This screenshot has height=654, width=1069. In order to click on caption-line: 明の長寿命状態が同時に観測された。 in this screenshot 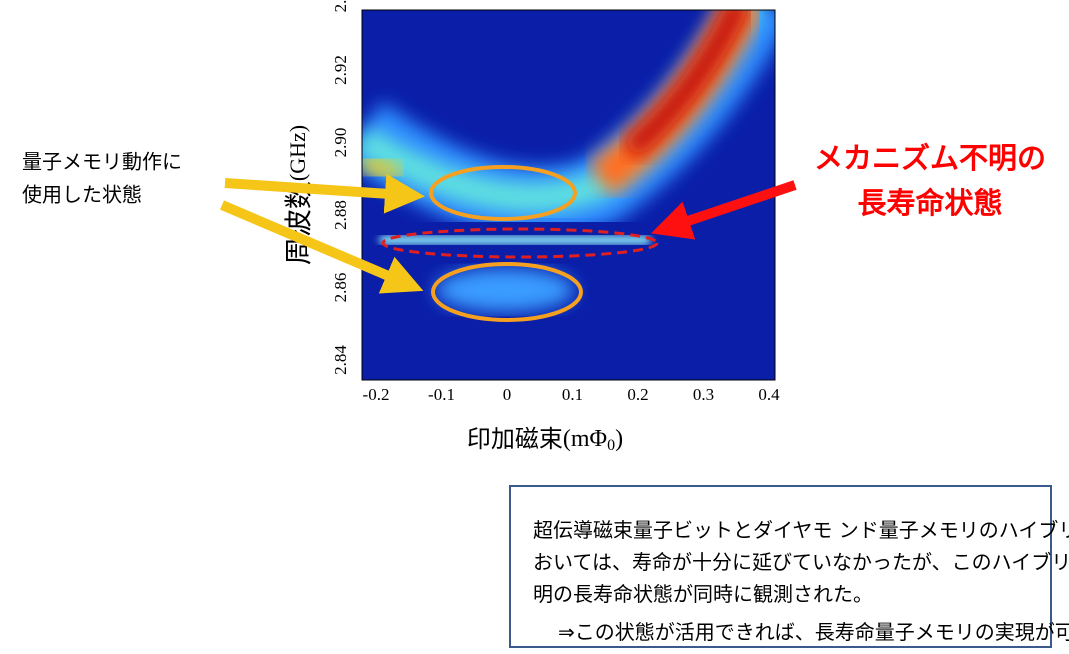, I will do `click(703, 594)`.